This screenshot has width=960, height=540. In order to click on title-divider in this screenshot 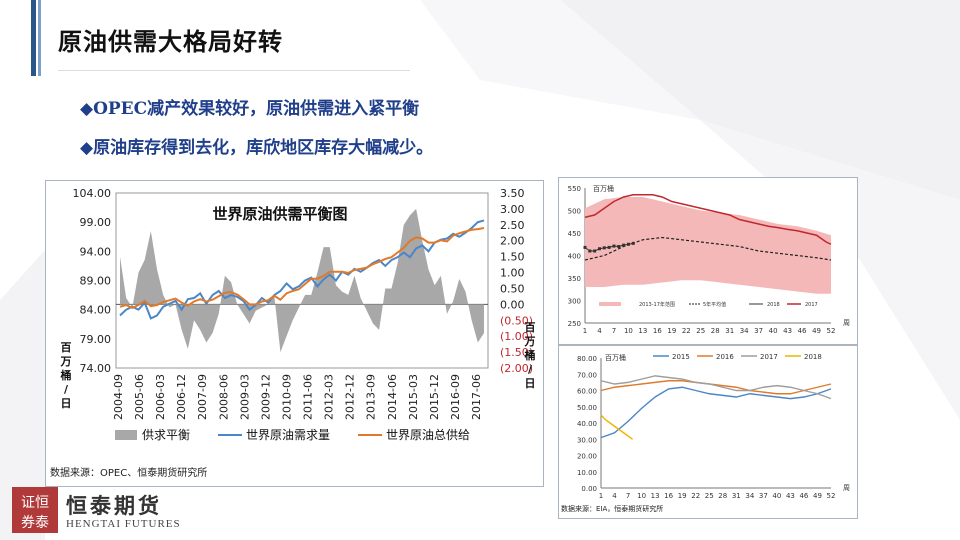, I will do `click(234, 70)`.